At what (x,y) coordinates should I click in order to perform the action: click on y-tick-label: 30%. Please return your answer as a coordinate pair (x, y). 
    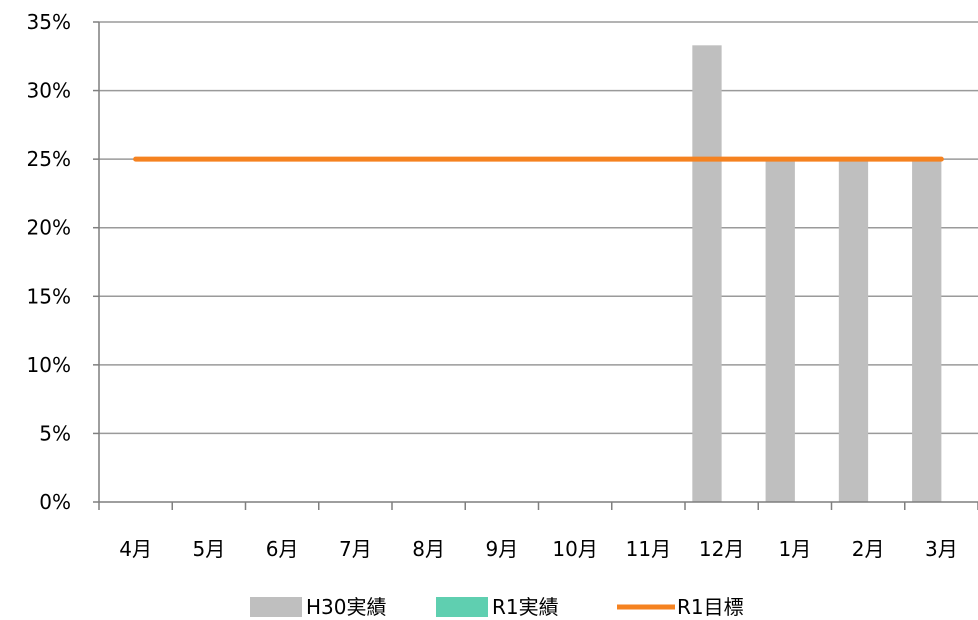
    Looking at the image, I should click on (49, 91).